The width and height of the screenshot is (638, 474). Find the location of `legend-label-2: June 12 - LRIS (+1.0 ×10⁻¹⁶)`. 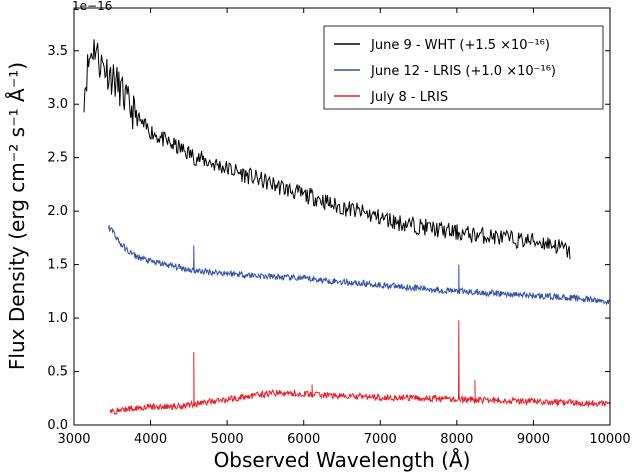

legend-label-2: June 12 - LRIS (+1.0 ×10⁻¹⁶) is located at coordinates (463, 71).